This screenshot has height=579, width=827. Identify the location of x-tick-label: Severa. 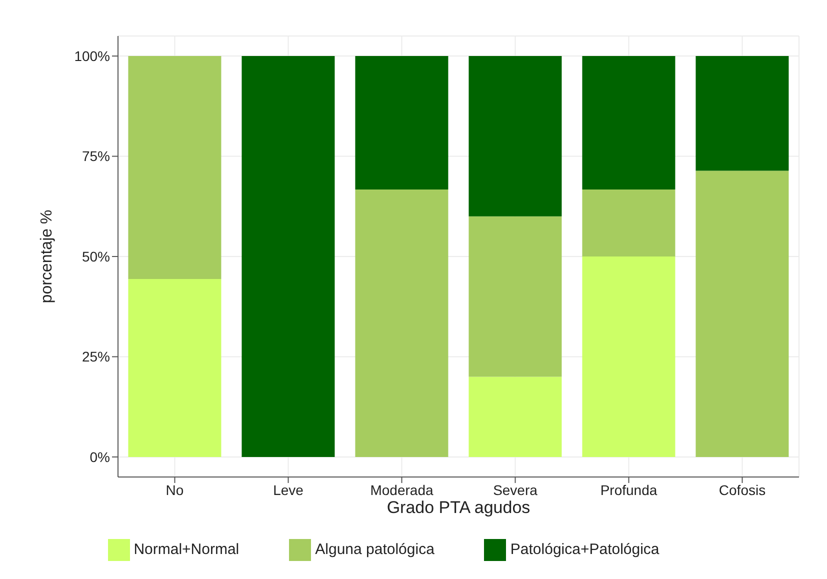
(515, 490).